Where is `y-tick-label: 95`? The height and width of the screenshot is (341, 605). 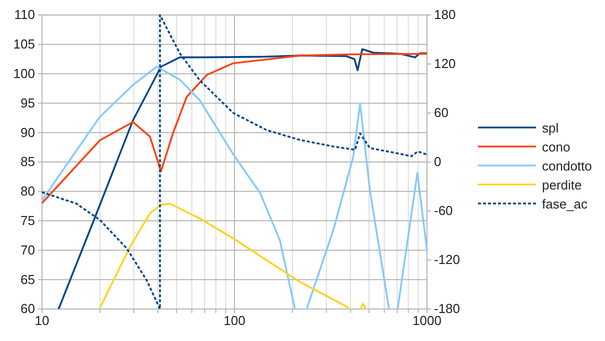
y-tick-label: 95 is located at coordinates (27, 102).